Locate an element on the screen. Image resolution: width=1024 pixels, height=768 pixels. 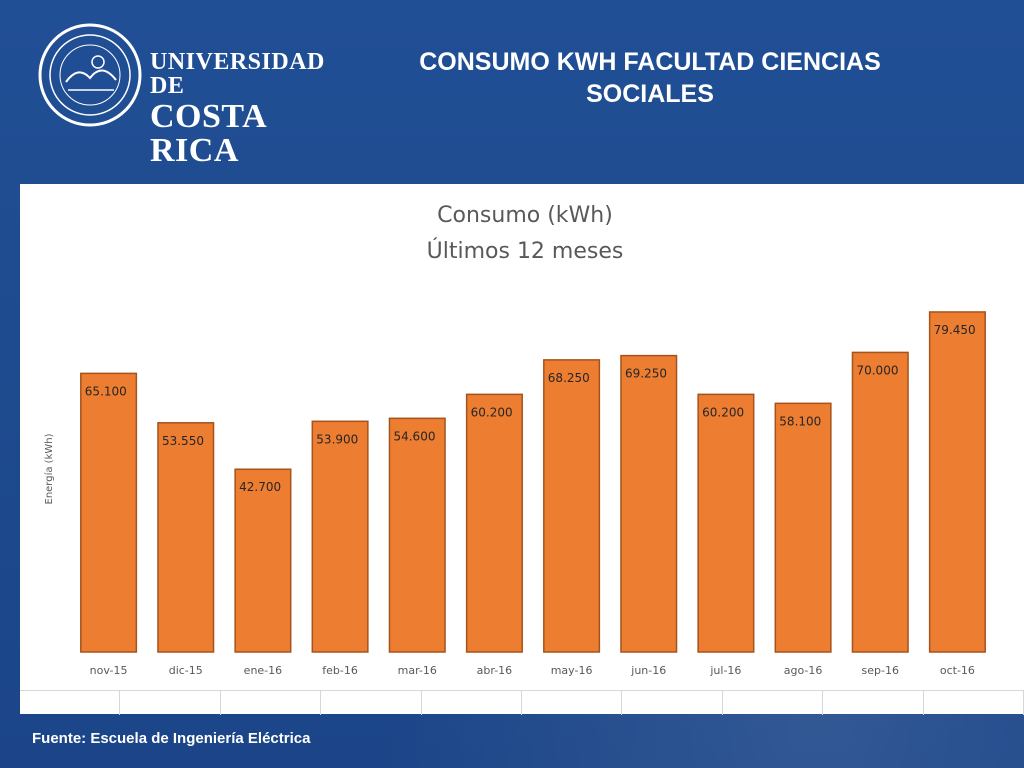
logo-line-1: UNIVERSIDAD DE is located at coordinates (237, 74).